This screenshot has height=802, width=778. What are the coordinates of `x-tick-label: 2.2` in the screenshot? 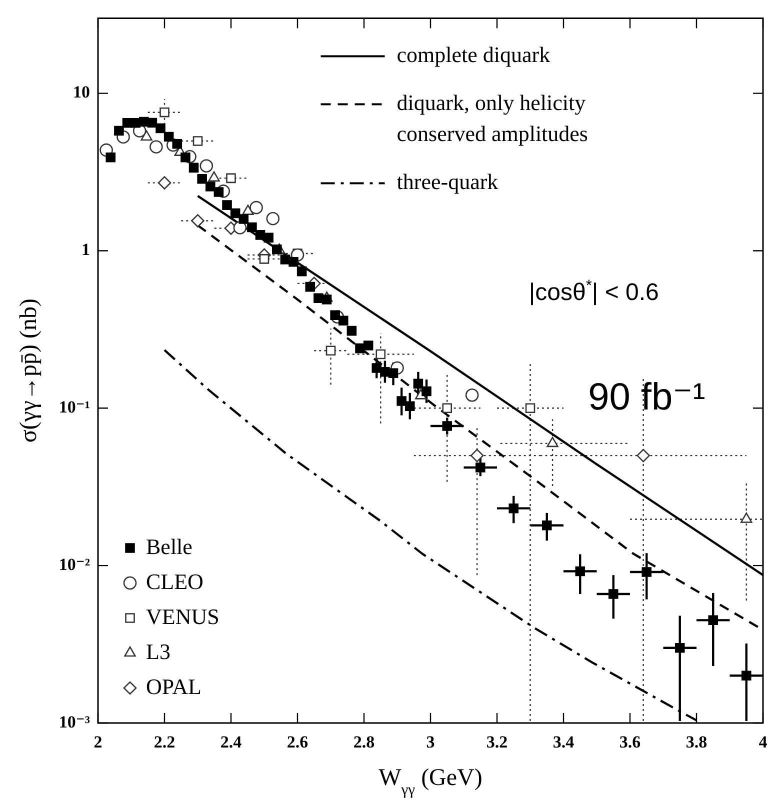 It's located at (165, 742).